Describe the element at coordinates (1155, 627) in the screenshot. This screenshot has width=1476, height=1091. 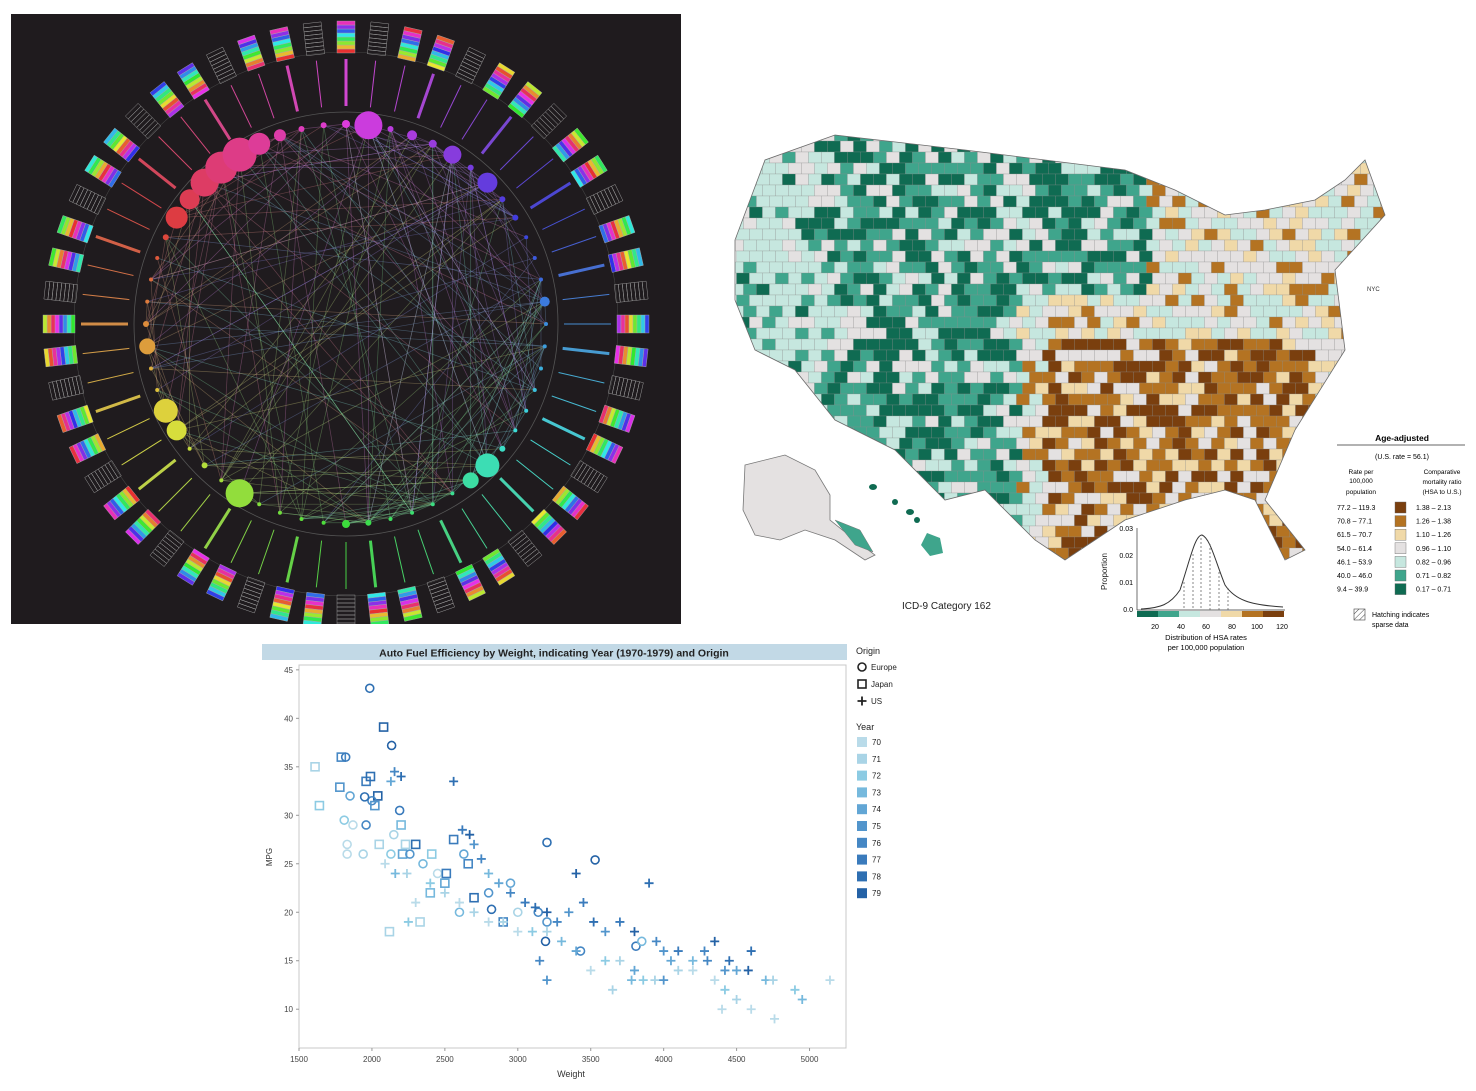
I see `histogram-xtick: 20` at that location.